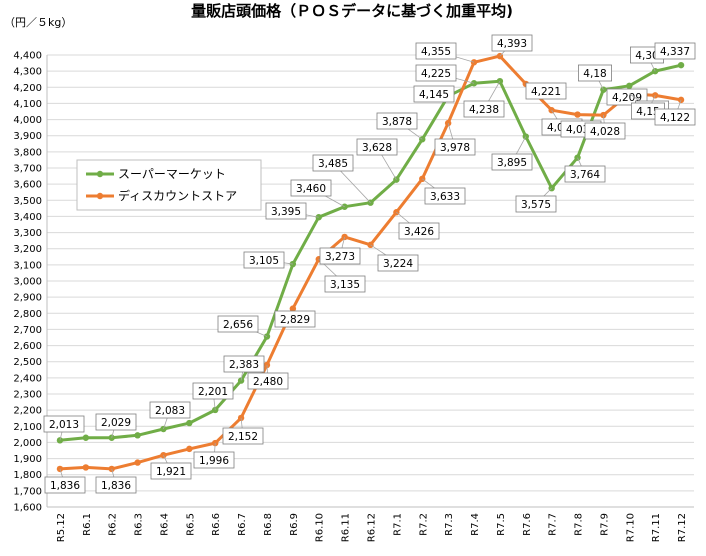  What do you see at coordinates (27, 427) in the screenshot?
I see `y-tick-label: 2,100` at bounding box center [27, 427].